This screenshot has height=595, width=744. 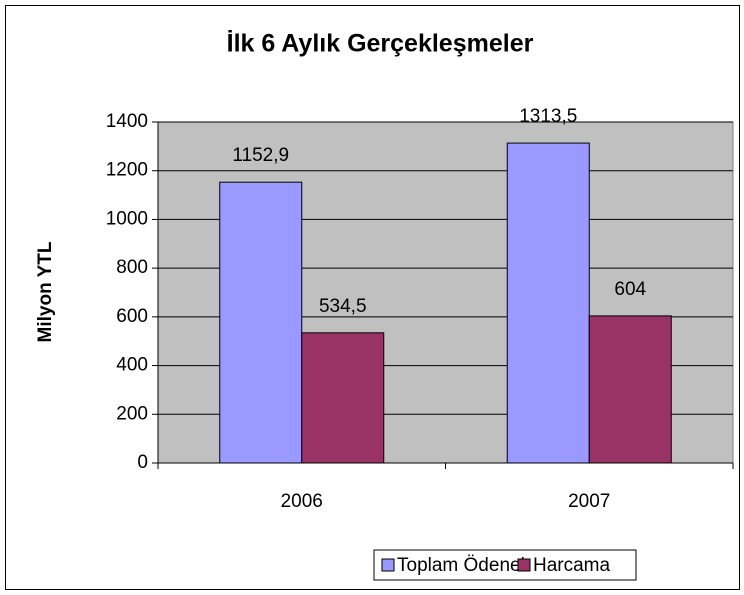 What do you see at coordinates (464, 565) in the screenshot?
I see `legend-label: Toplam Ödenek` at bounding box center [464, 565].